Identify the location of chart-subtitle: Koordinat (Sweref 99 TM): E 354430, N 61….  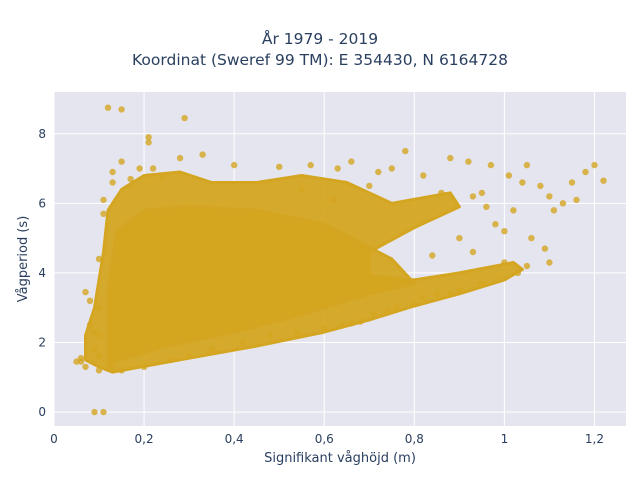
(320, 60).